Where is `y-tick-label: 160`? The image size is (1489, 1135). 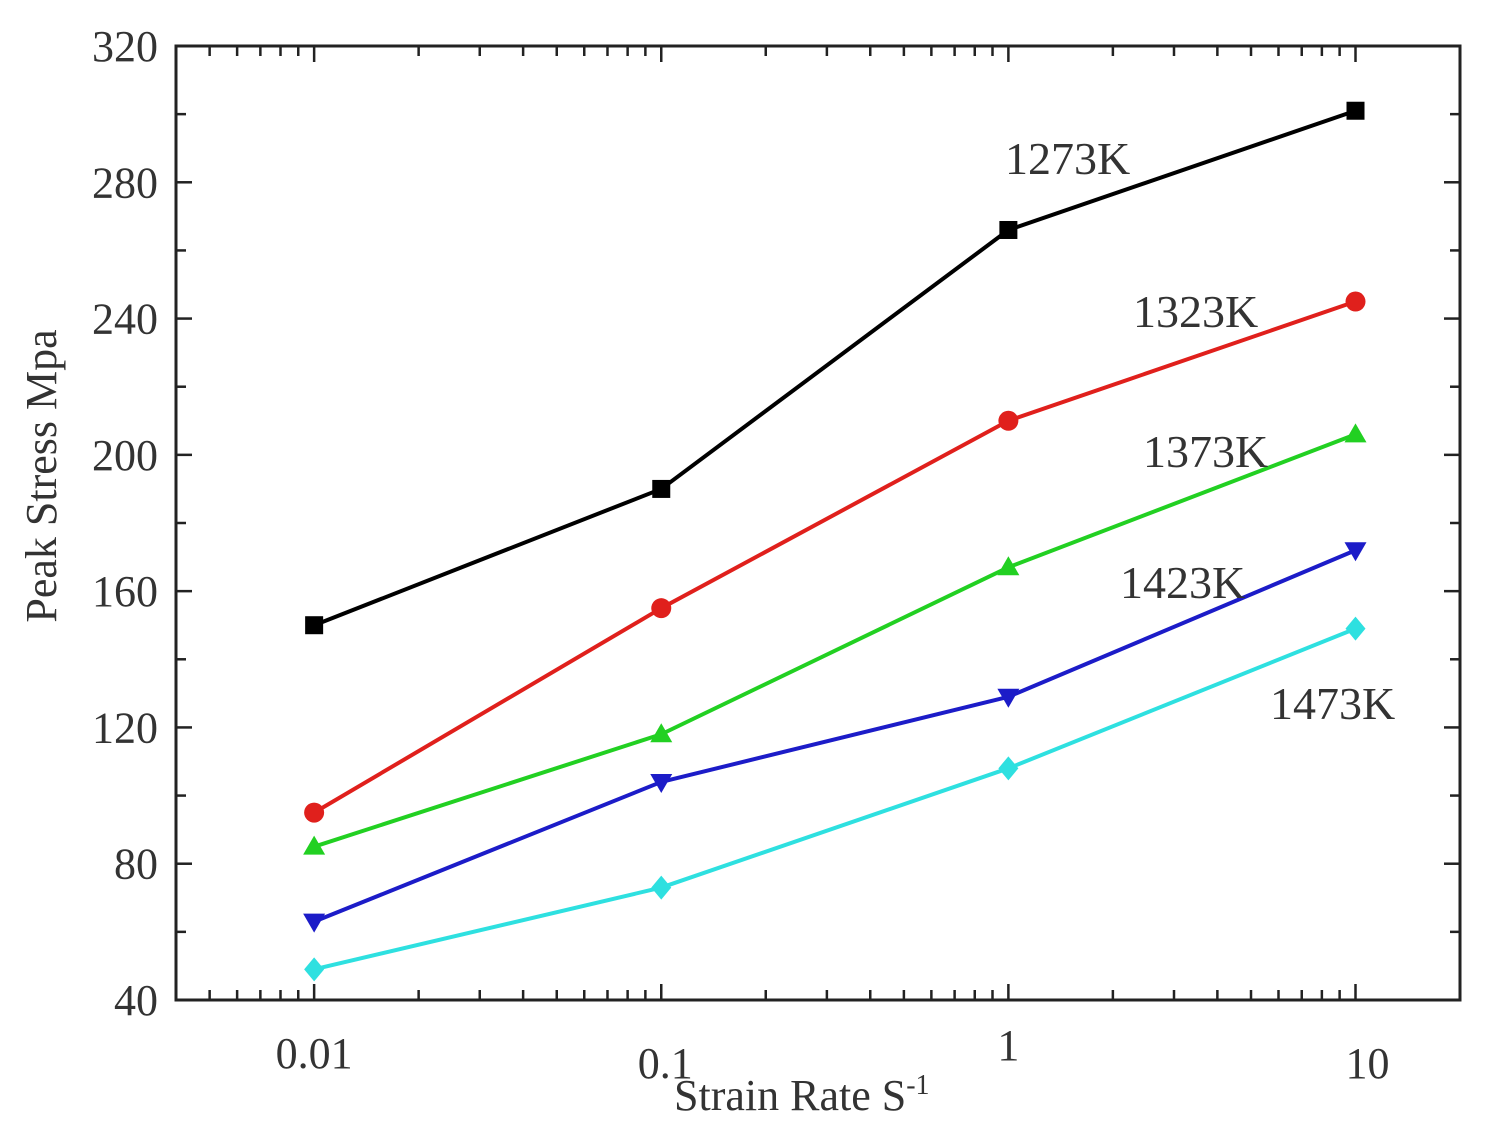
y-tick-label: 160 is located at coordinates (125, 591).